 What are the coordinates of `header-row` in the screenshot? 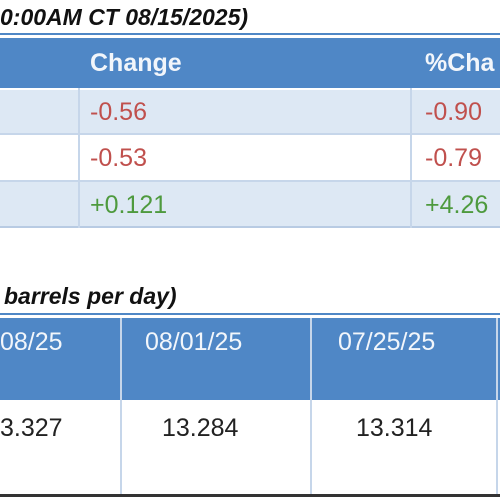 It's located at (250, 63).